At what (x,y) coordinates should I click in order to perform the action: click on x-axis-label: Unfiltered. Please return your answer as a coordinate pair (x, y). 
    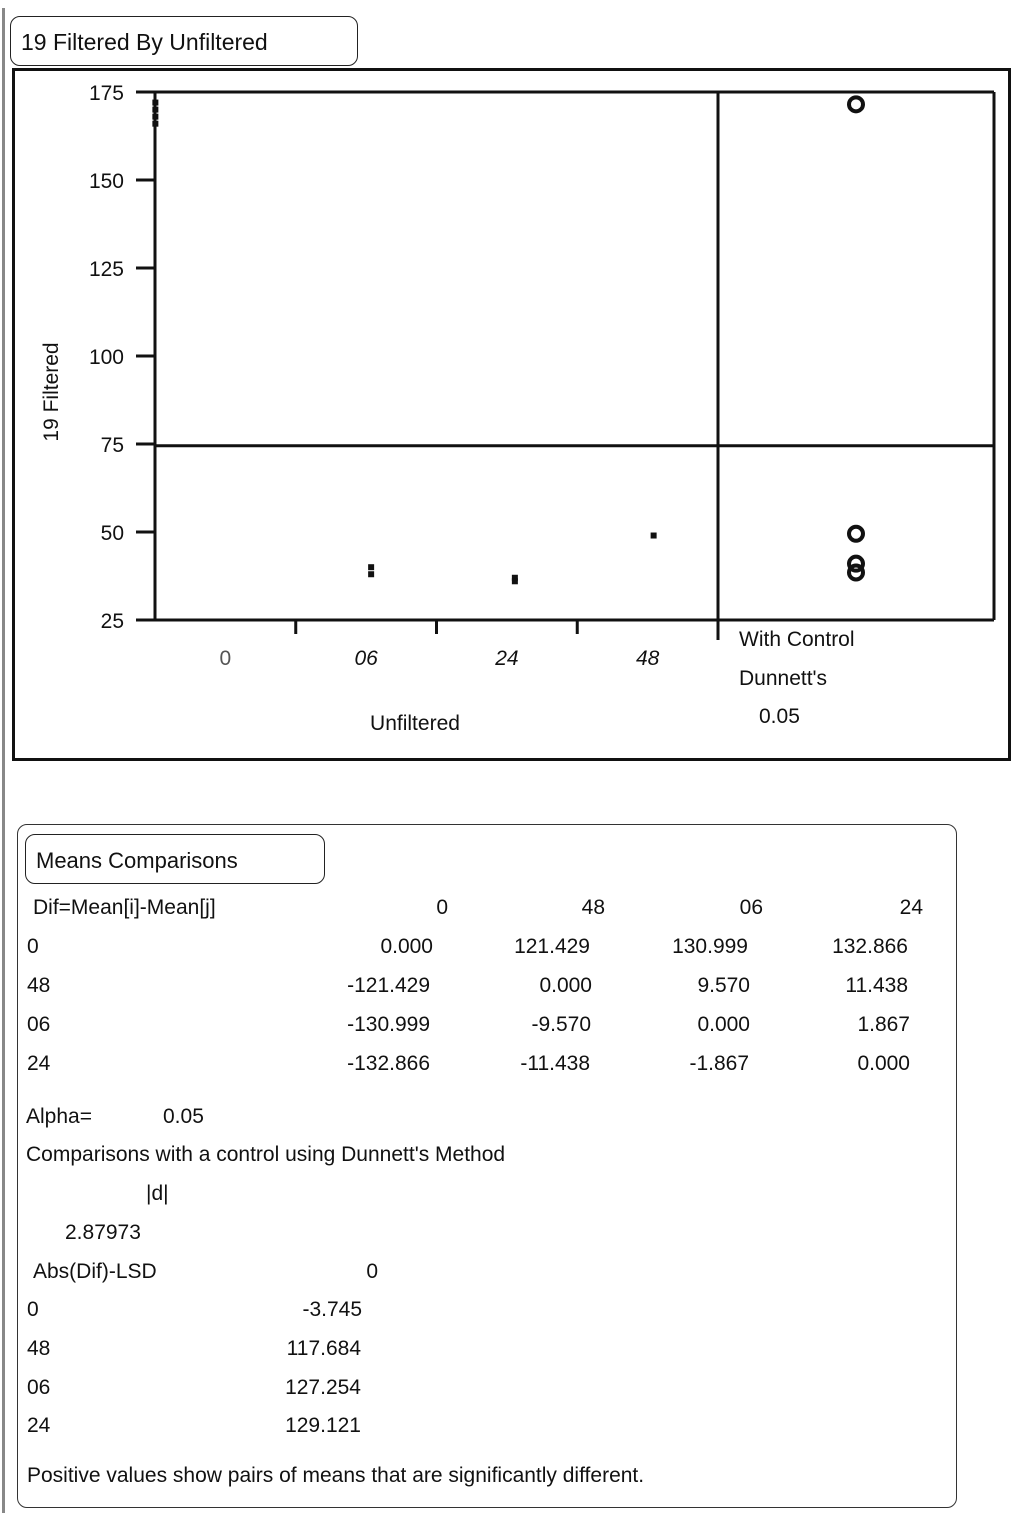
    Looking at the image, I should click on (415, 723).